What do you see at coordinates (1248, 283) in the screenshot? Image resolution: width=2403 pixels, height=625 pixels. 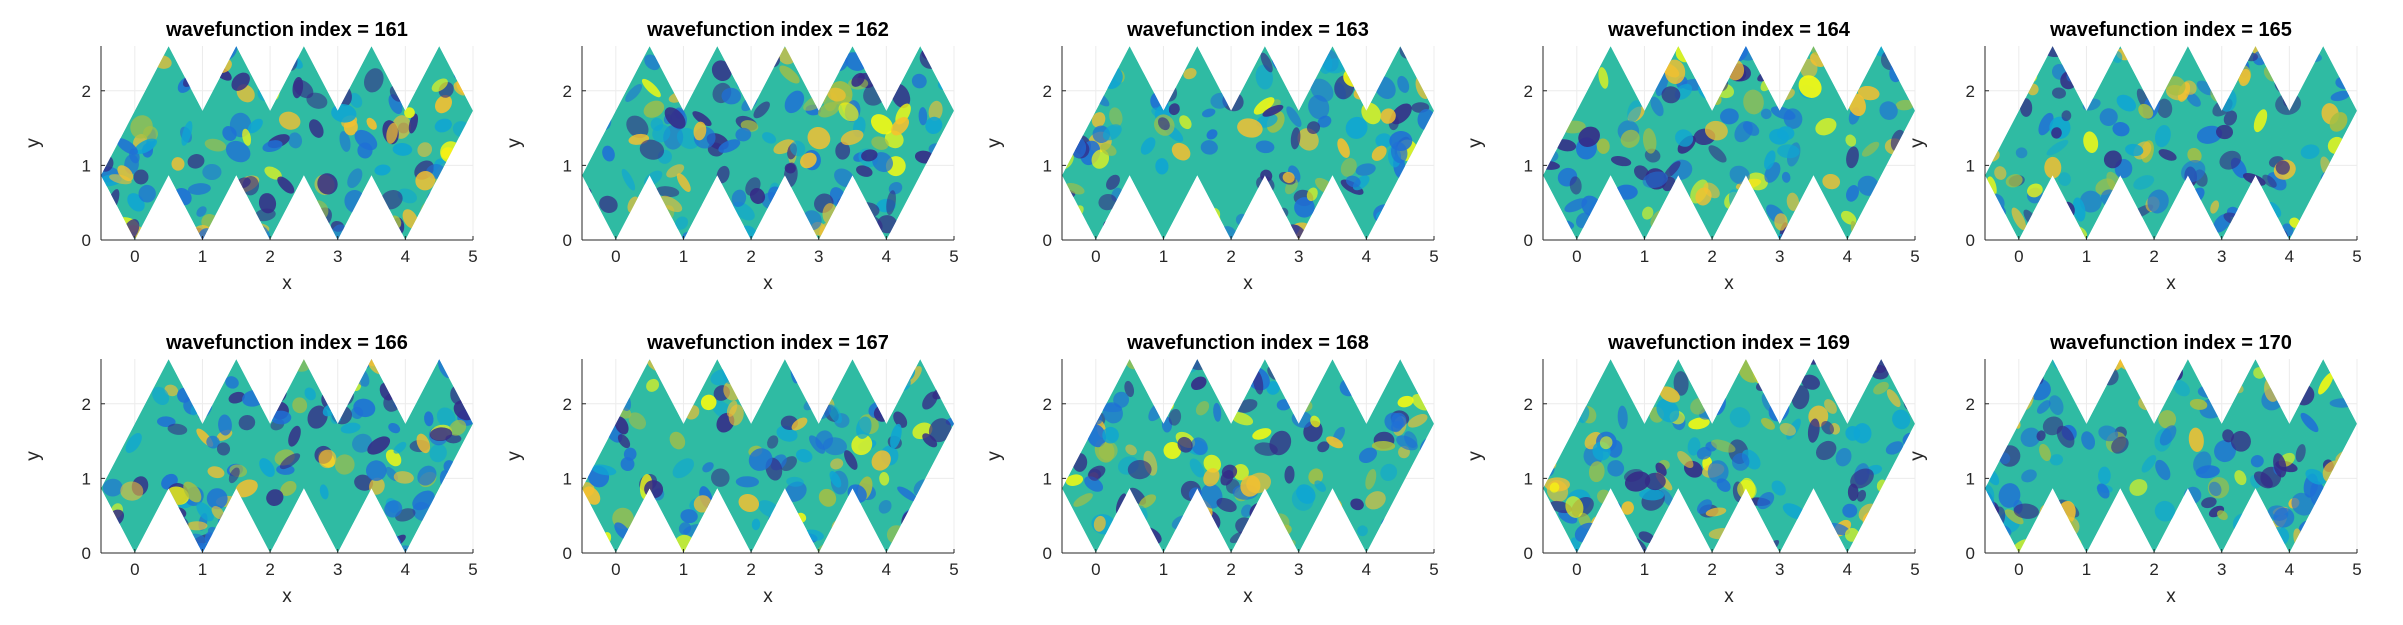 I see `x-axis-label: x` at bounding box center [1248, 283].